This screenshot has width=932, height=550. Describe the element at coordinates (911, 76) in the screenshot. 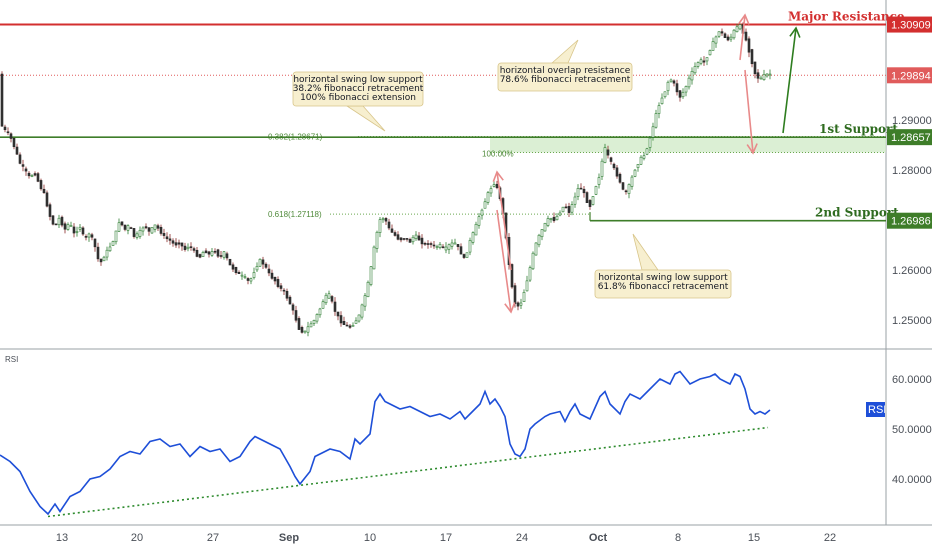

I see `current-price-badge-text: 1.29894` at that location.